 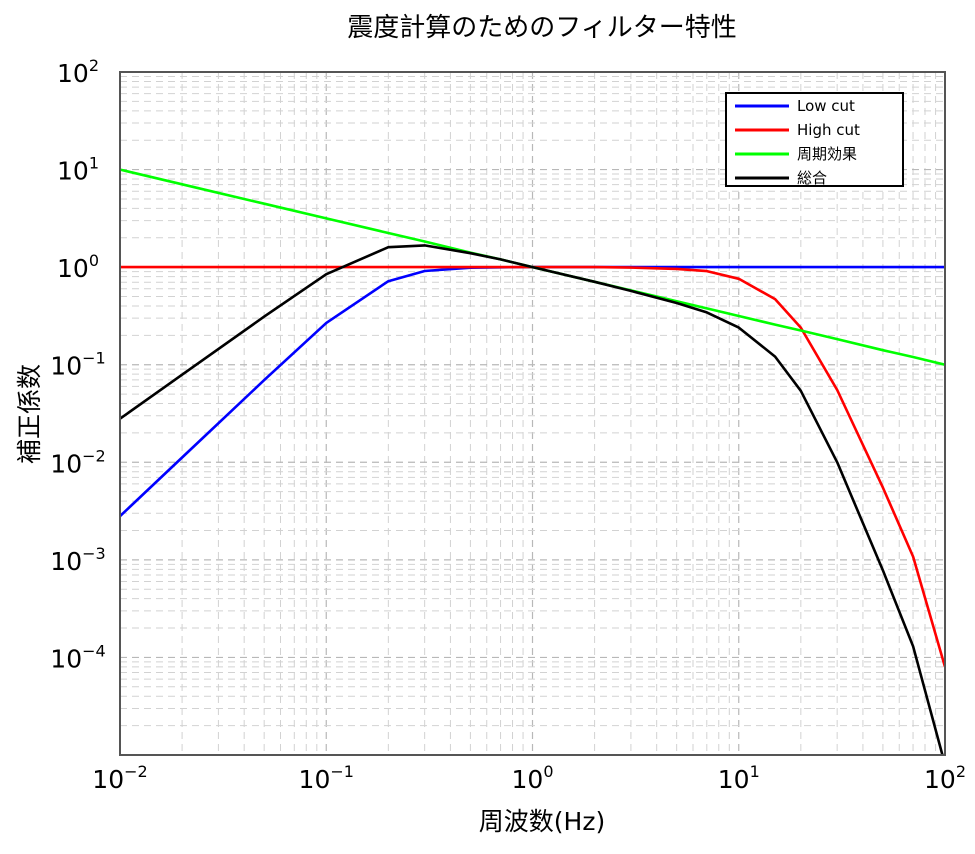 What do you see at coordinates (77, 657) in the screenshot?
I see `y-tick-label: 10⁻⁴` at bounding box center [77, 657].